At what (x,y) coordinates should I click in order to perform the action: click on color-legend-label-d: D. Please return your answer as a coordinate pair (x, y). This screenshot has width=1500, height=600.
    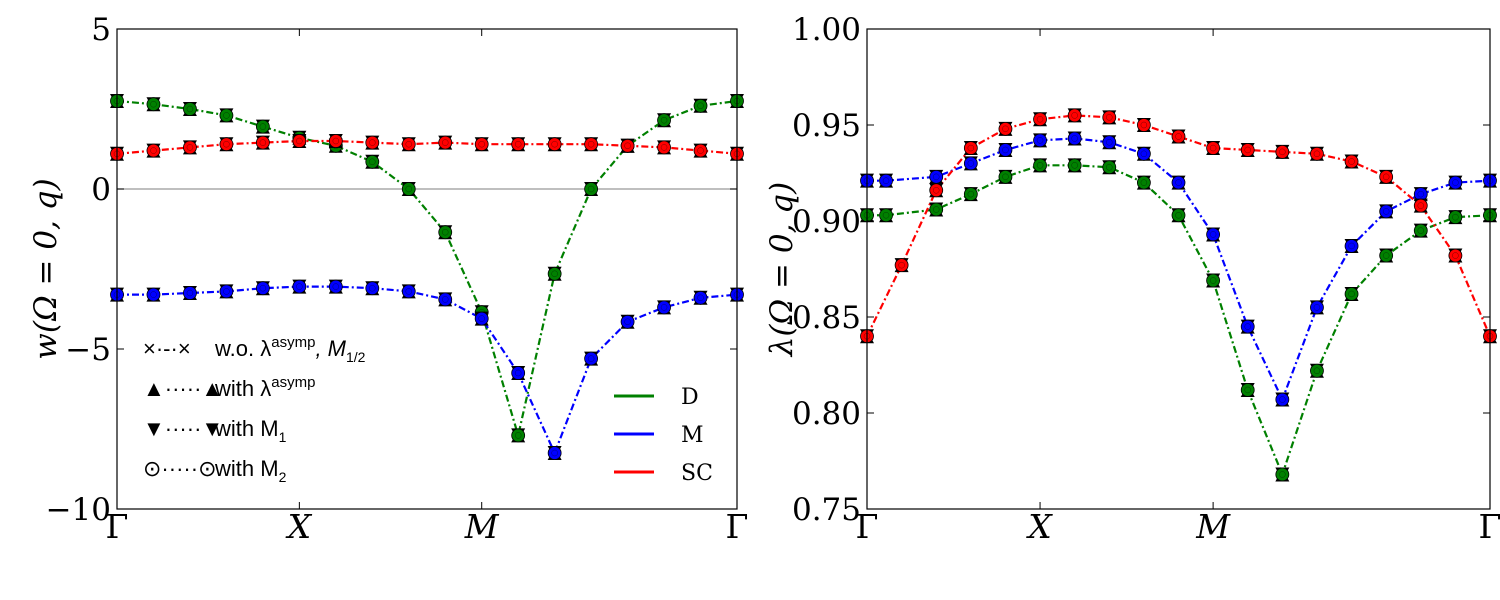
    Looking at the image, I should click on (690, 397).